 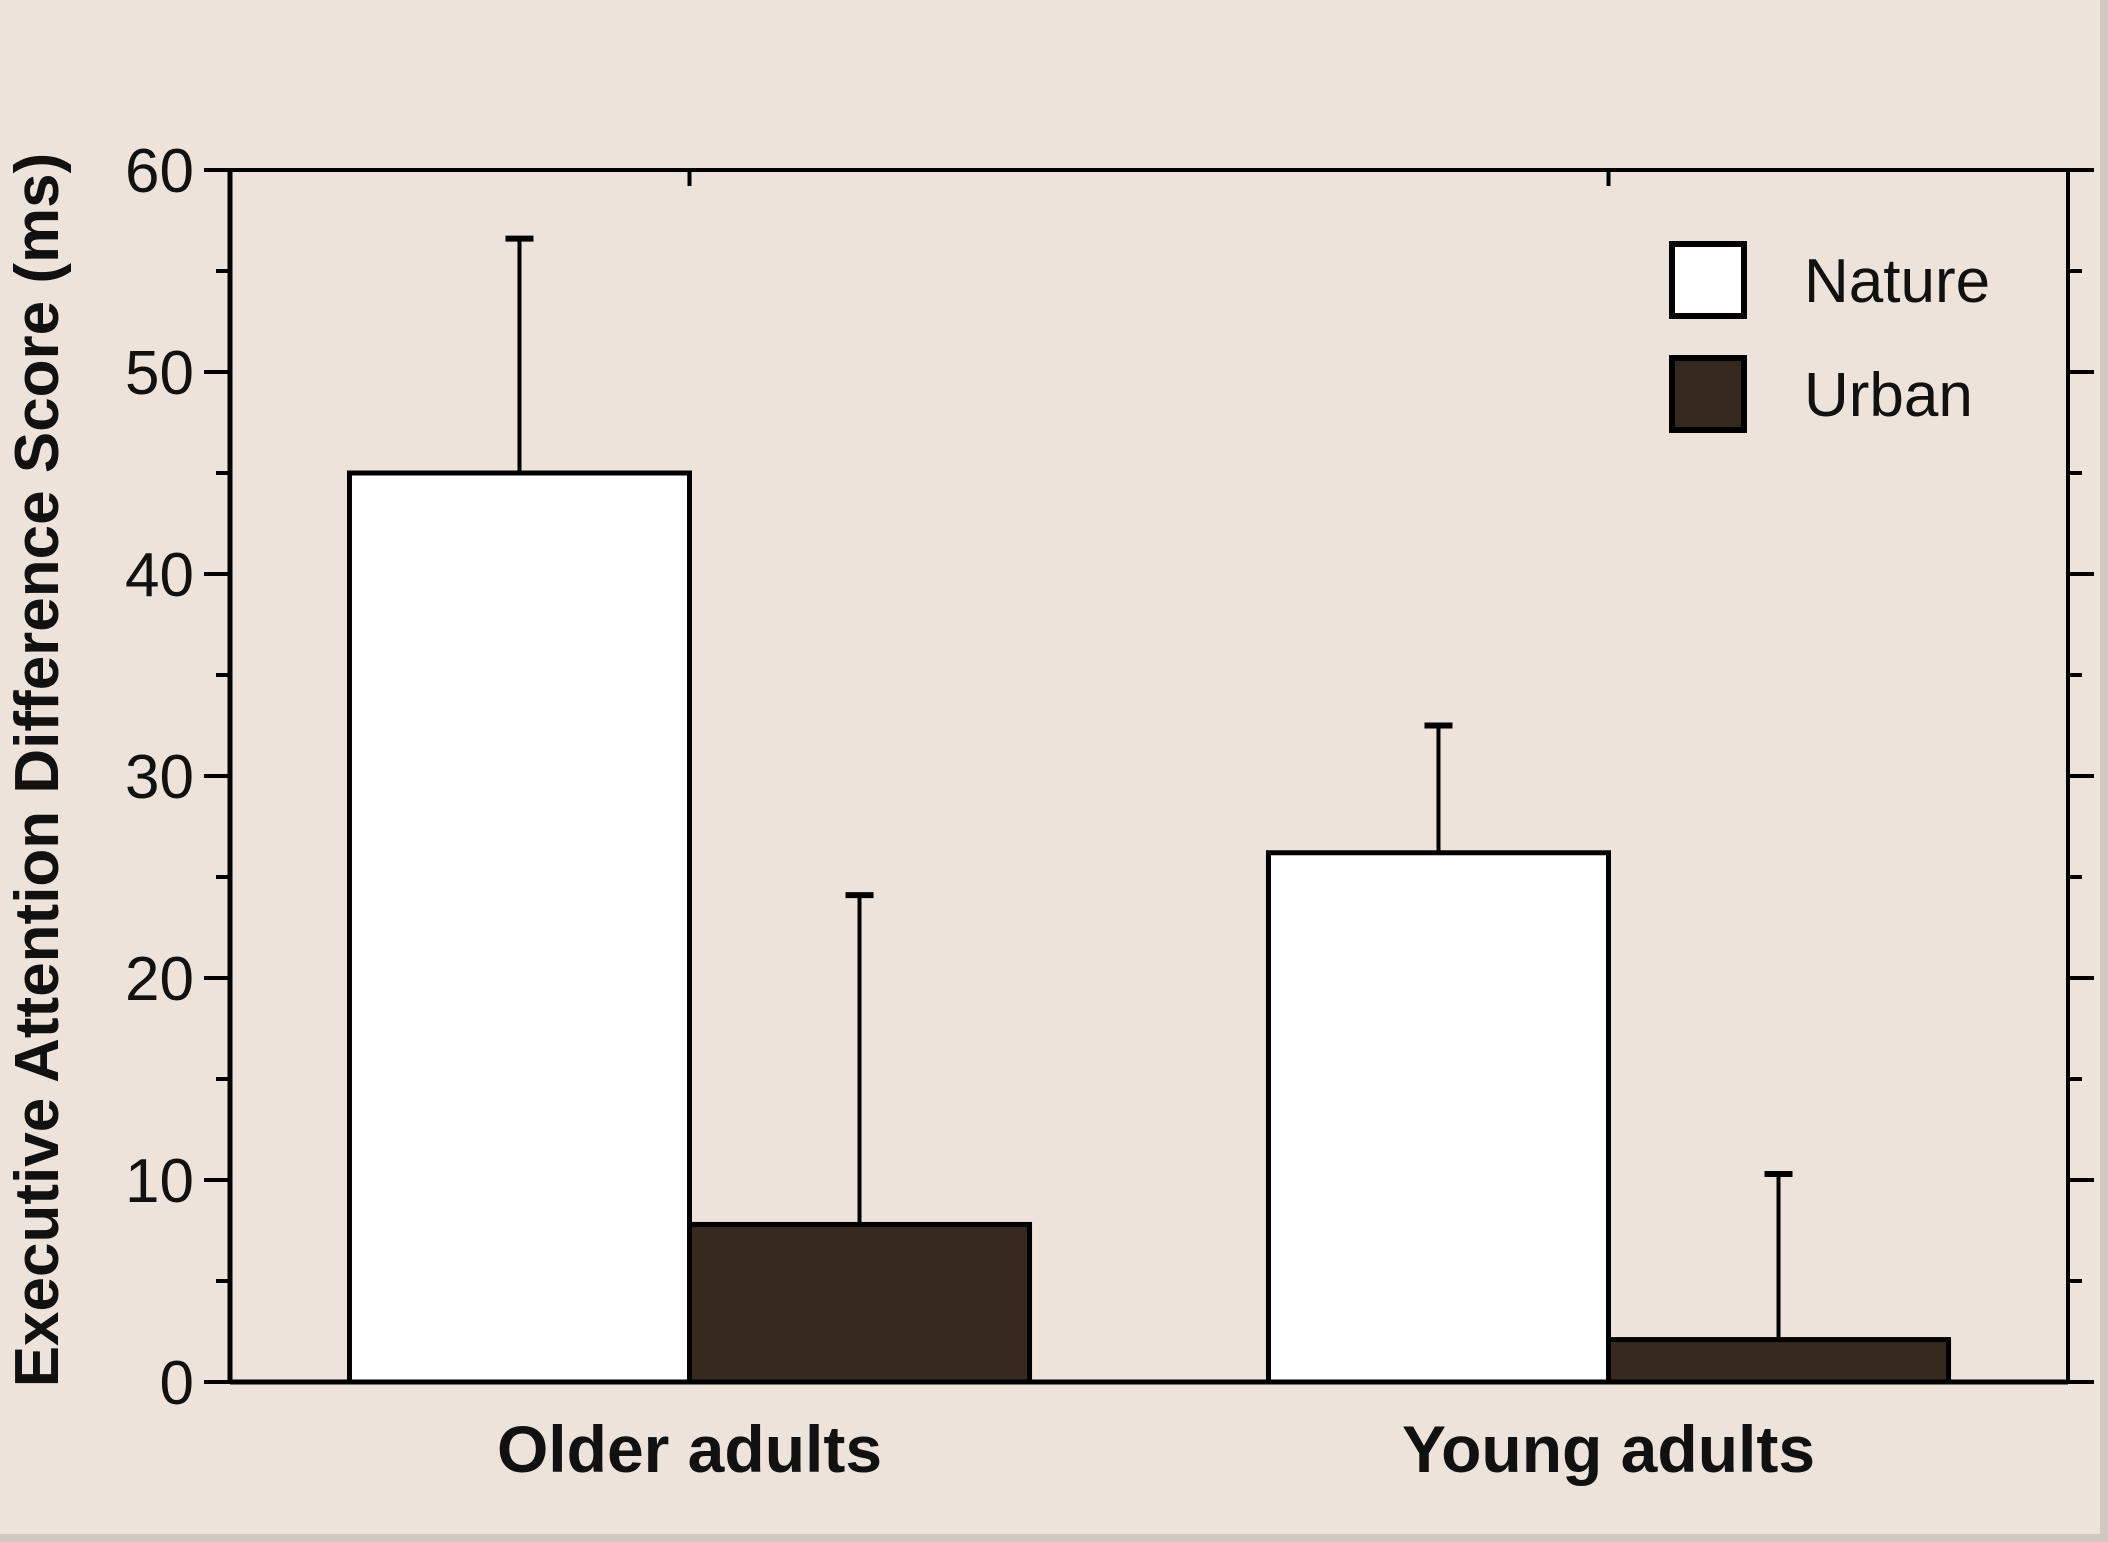 What do you see at coordinates (177, 1383) in the screenshot?
I see `y-tick-label: 0` at bounding box center [177, 1383].